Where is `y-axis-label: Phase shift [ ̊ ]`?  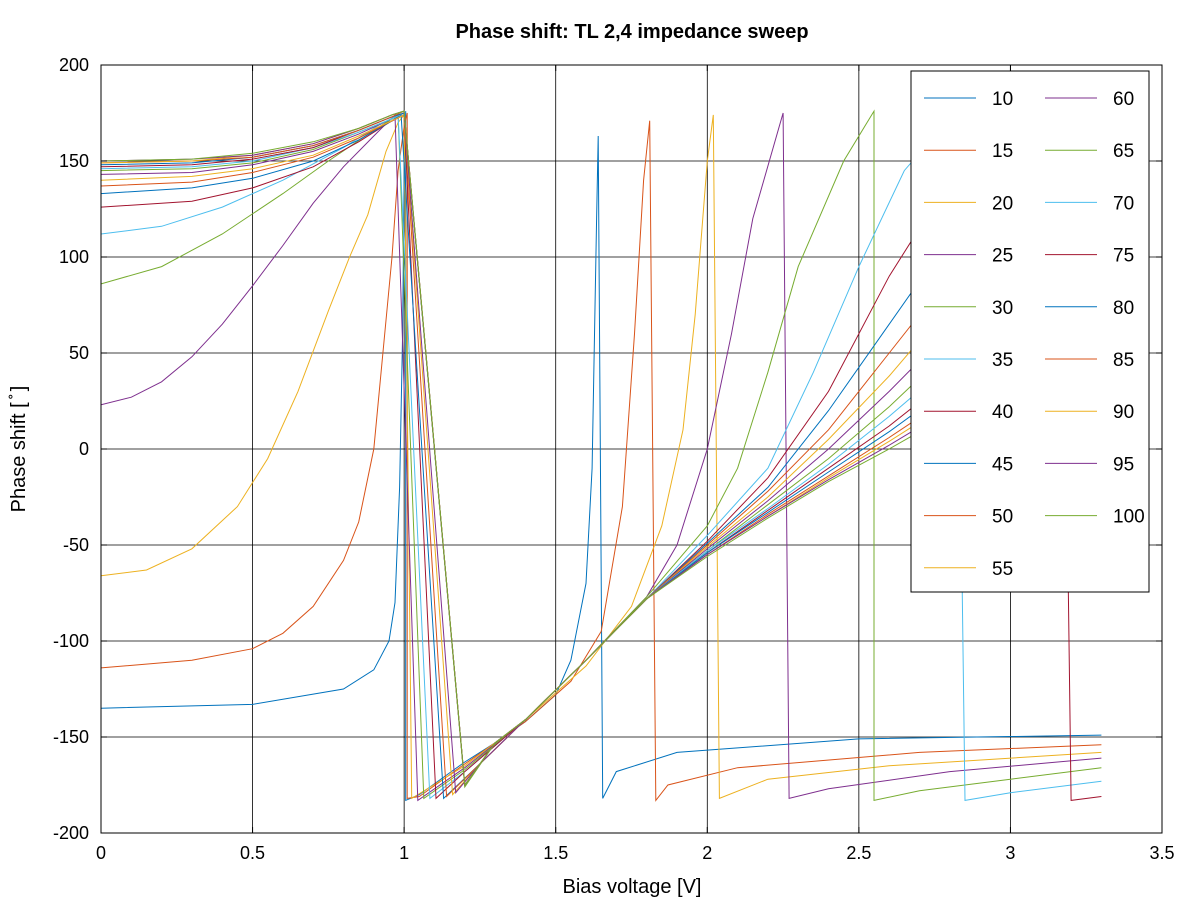
y-axis-label: Phase shift [ ̊ ] is located at coordinates (19, 449).